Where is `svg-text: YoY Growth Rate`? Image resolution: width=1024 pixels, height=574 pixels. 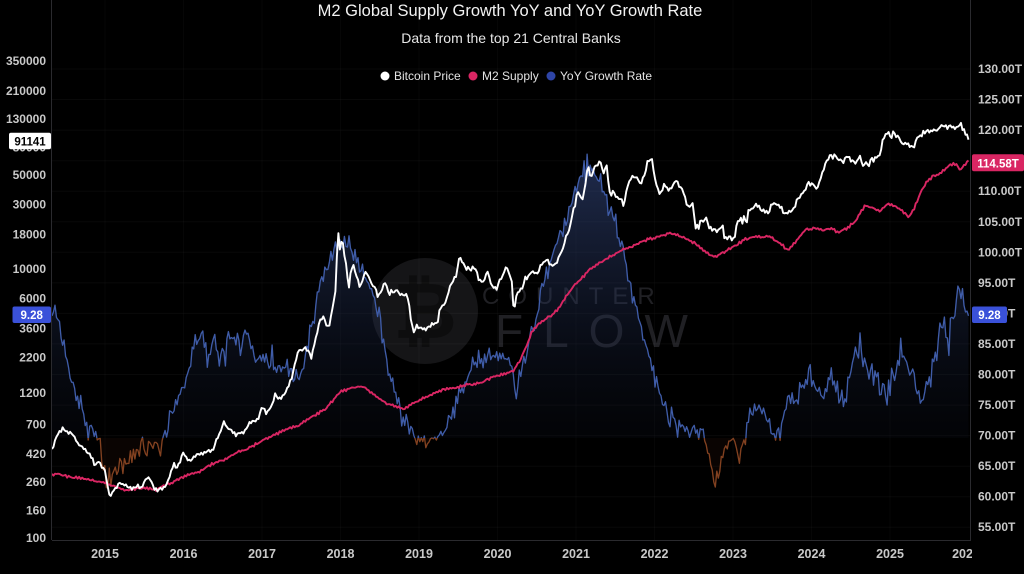 svg-text: YoY Growth Rate is located at coordinates (606, 76).